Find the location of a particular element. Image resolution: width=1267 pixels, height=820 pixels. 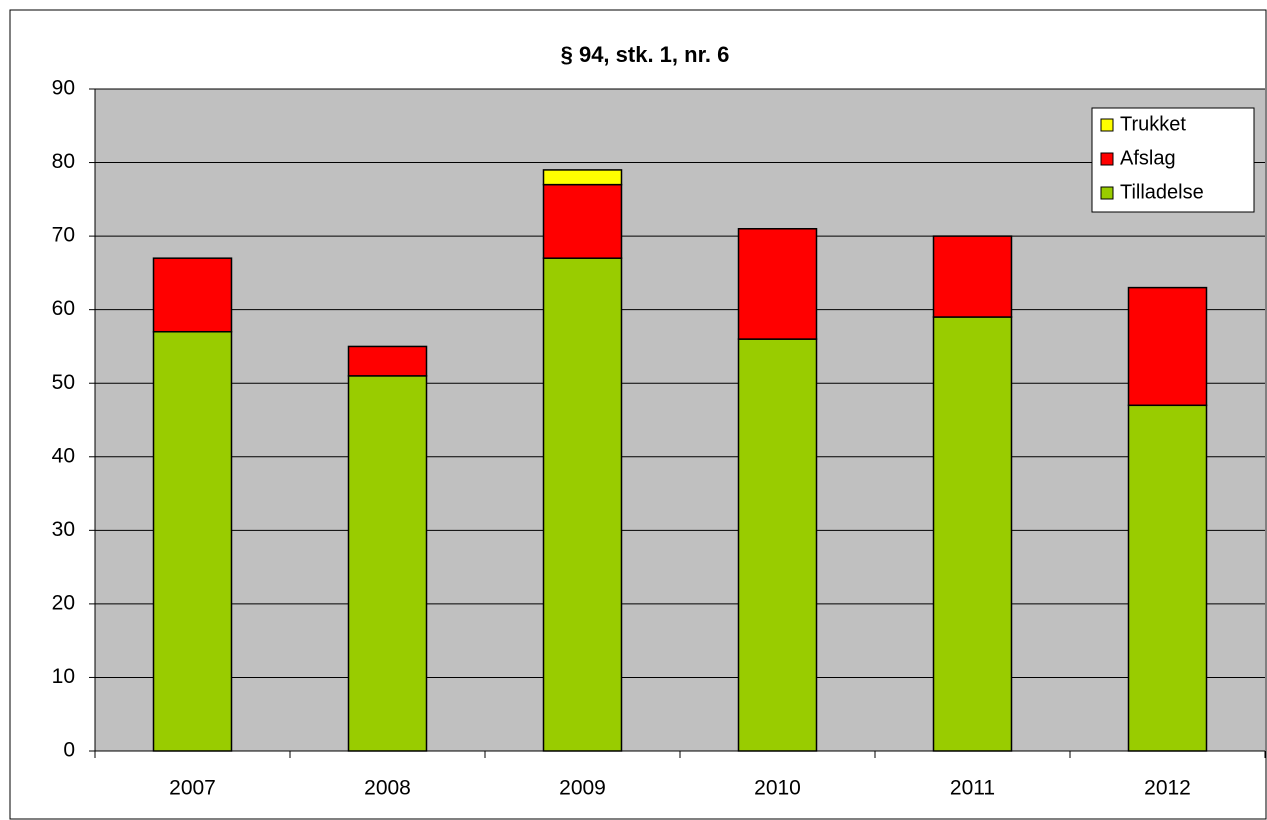

legend-label: Afslag is located at coordinates (1148, 158).